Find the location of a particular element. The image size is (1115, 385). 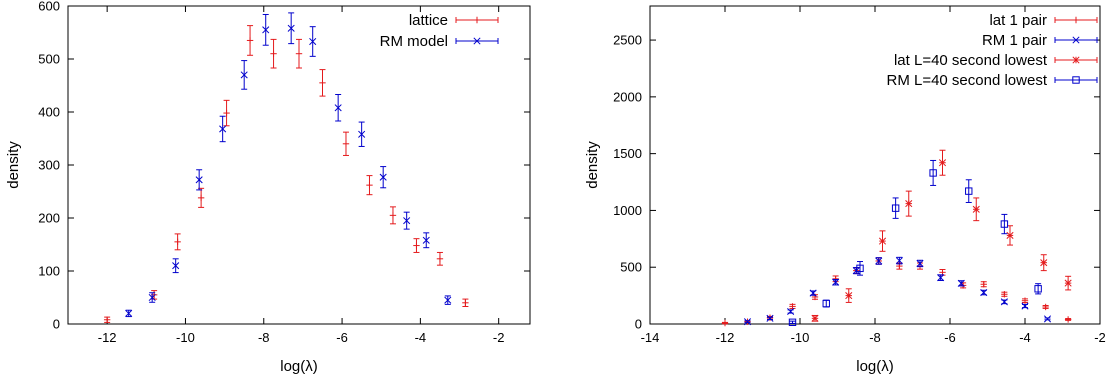

legend-label: RM model is located at coordinates (414, 41).